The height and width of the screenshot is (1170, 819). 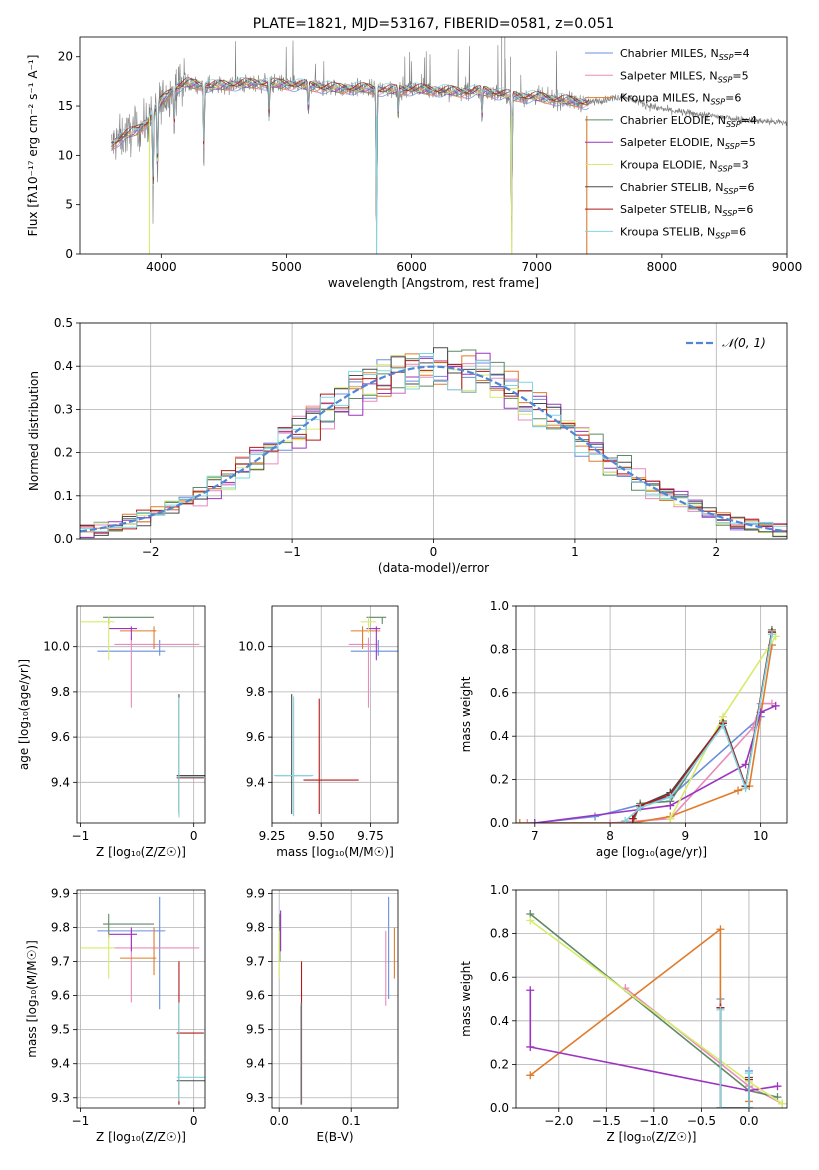 I want to click on y-tick-label: 0.3, so click(x=63, y=409).